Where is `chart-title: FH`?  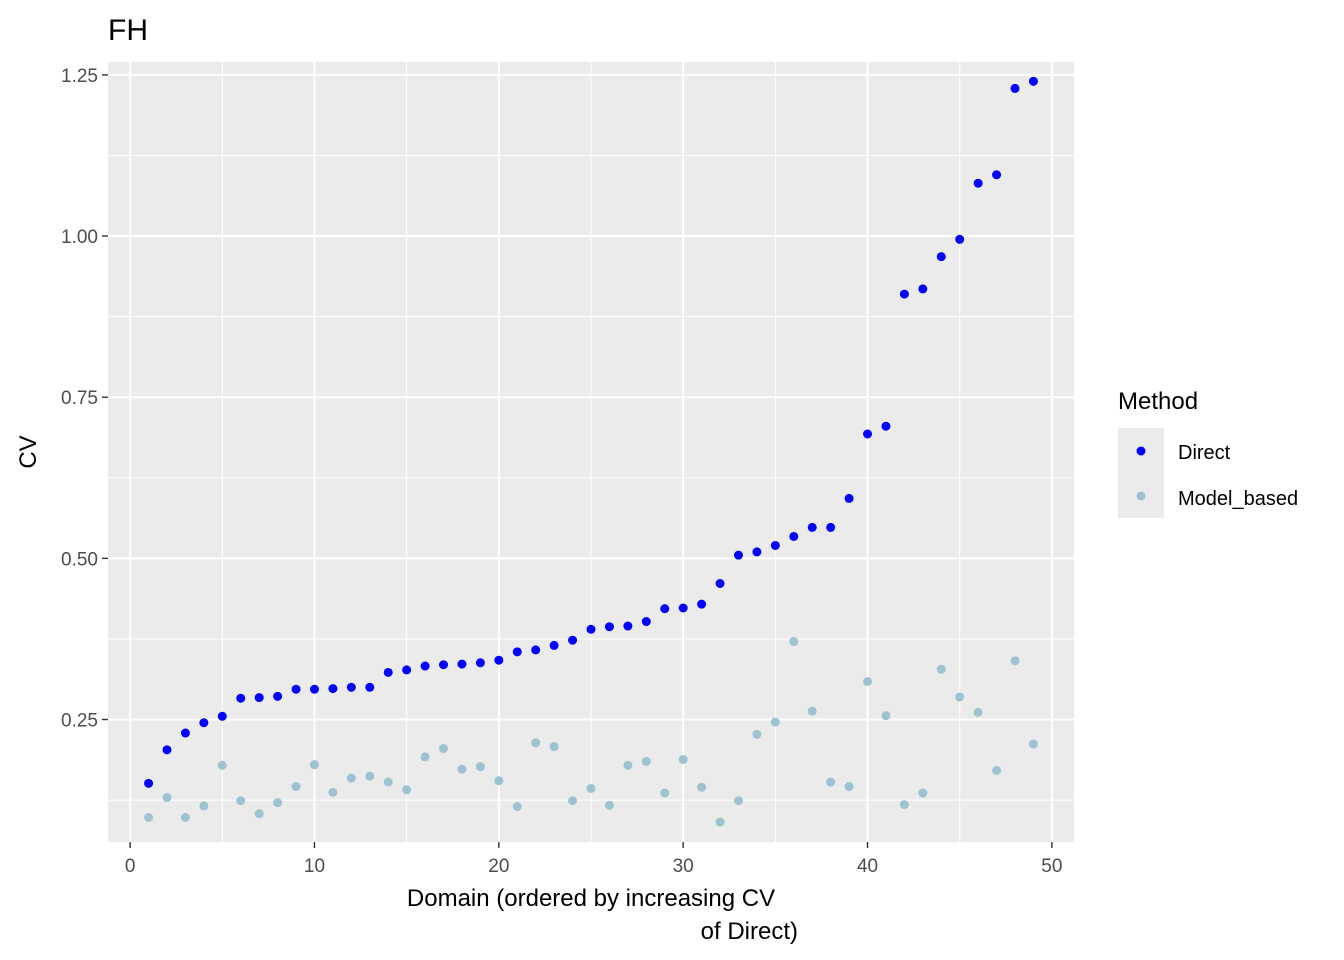
chart-title: FH is located at coordinates (128, 30).